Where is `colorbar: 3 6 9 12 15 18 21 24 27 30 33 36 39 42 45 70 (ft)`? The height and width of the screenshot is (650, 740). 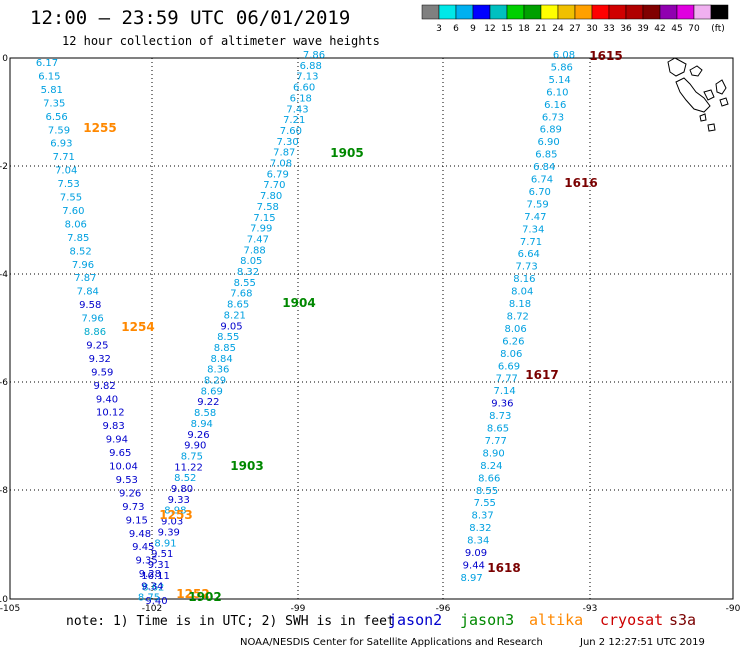
colorbar: 3 6 9 12 15 18 21 24 27 30 33 36 39 42 45 70 (ft) is located at coordinates (575, 19).